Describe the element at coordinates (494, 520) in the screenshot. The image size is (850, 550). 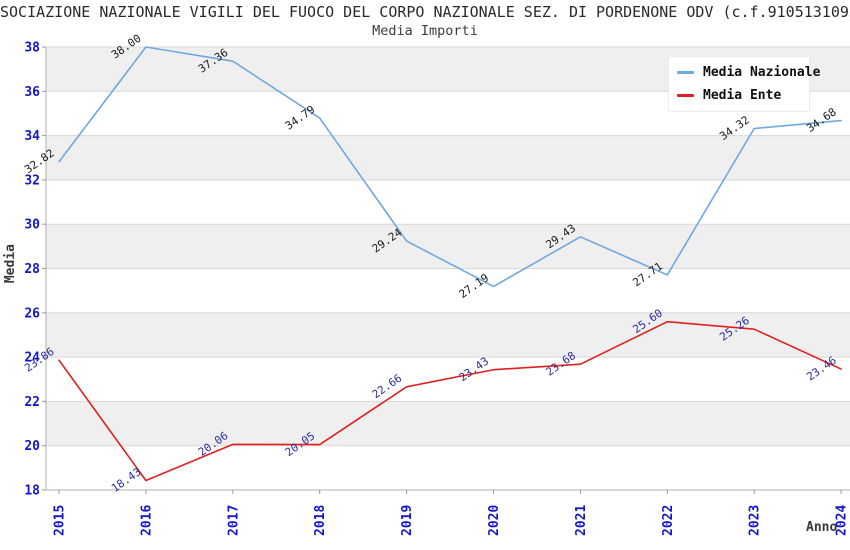
I see `x-tick-label: 2020` at that location.